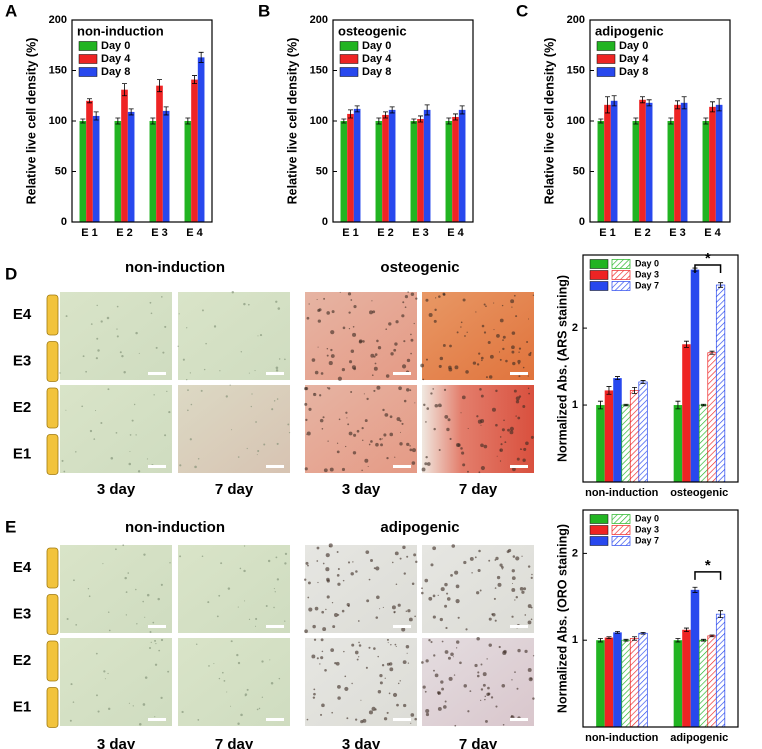 The height and width of the screenshot is (749, 762). Describe the element at coordinates (10, 526) in the screenshot. I see `panel-letter: E` at that location.